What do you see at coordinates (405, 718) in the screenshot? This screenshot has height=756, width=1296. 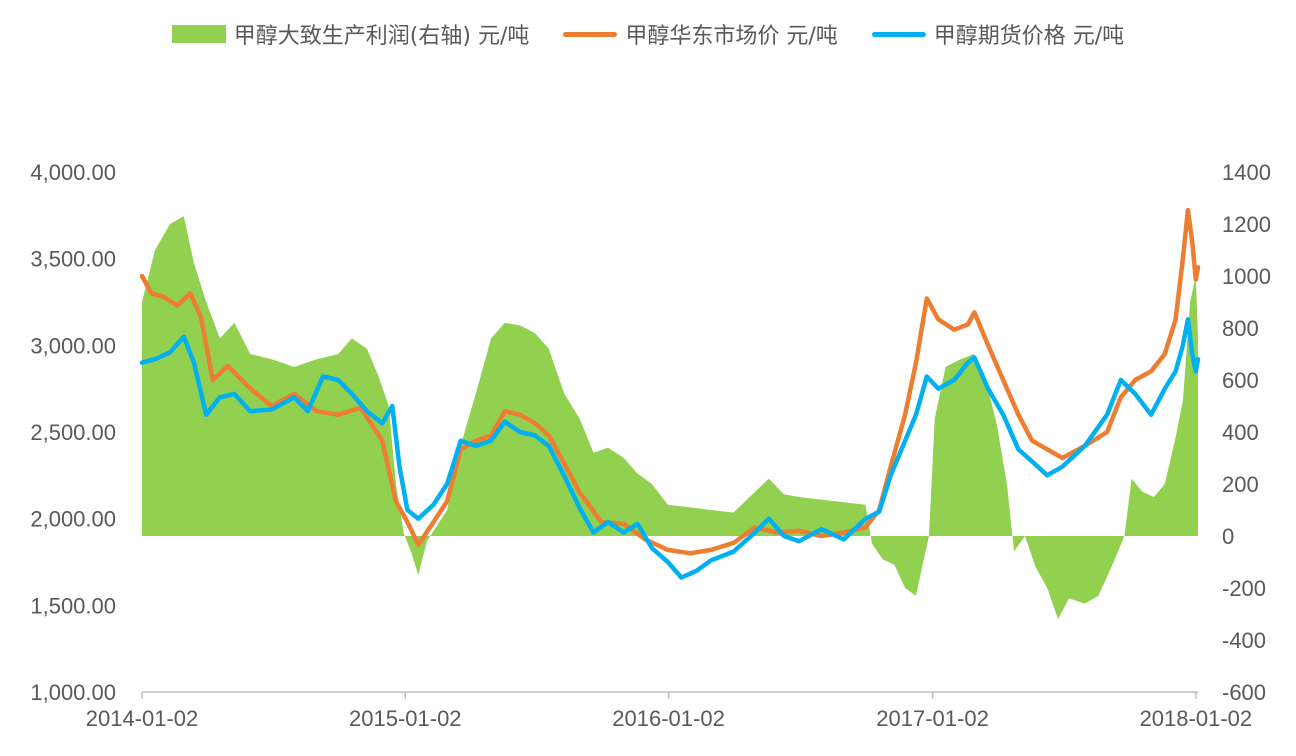 I see `x-tick-label: 2015-01-02` at bounding box center [405, 718].